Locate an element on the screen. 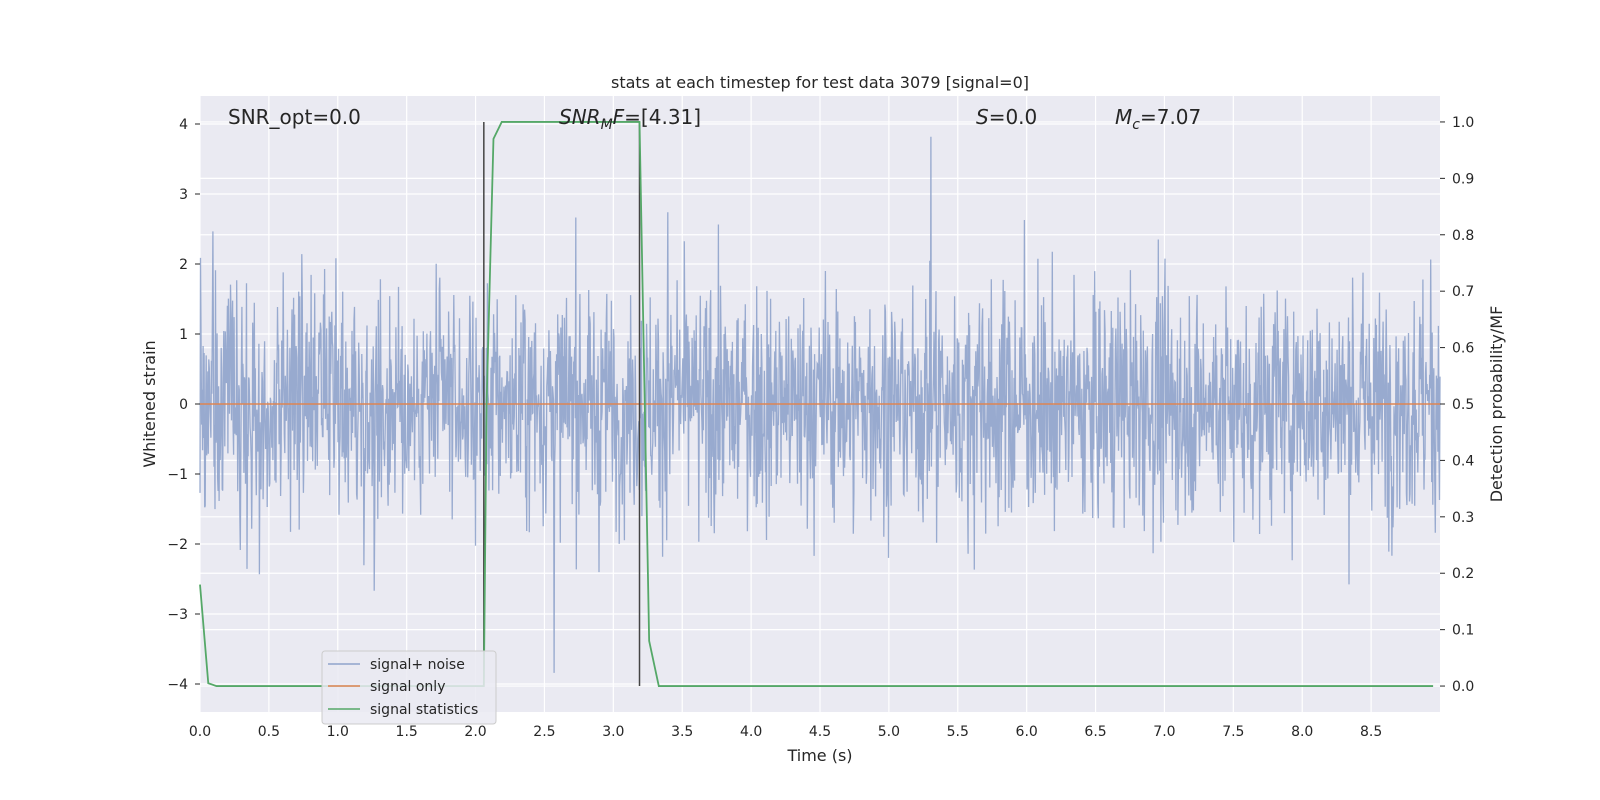 This screenshot has height=800, width=1600. y2-tick-label: 0.5 is located at coordinates (1463, 405).